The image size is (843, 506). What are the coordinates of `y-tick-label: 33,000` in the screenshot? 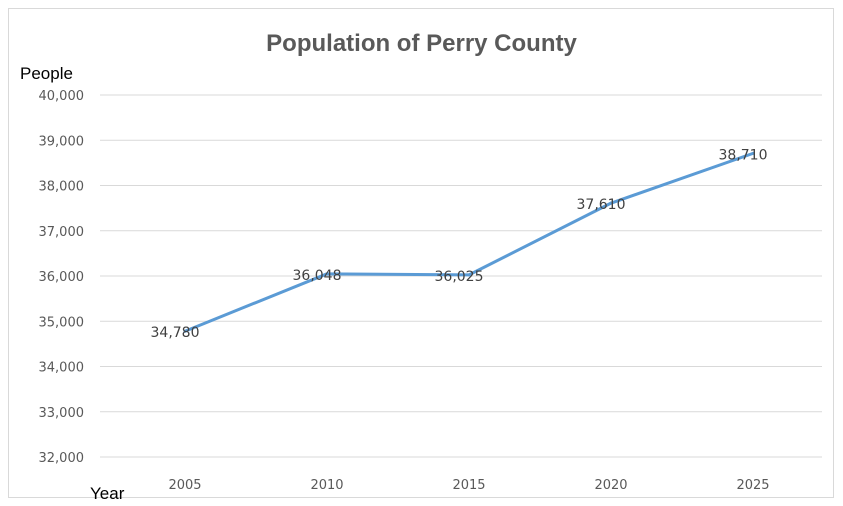 It's located at (62, 413).